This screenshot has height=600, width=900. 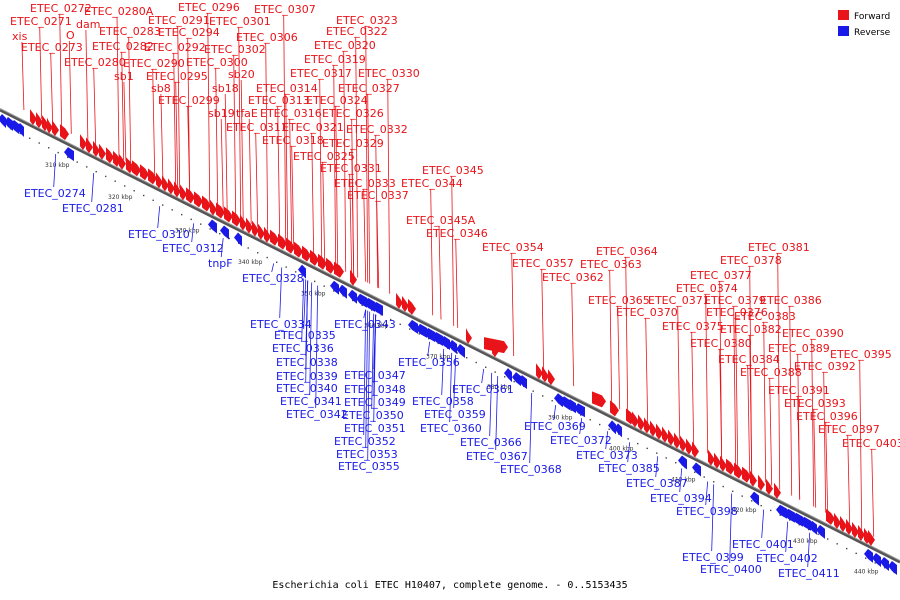 I want to click on reverse-gene-label: ETEC_0339, so click(x=307, y=376).